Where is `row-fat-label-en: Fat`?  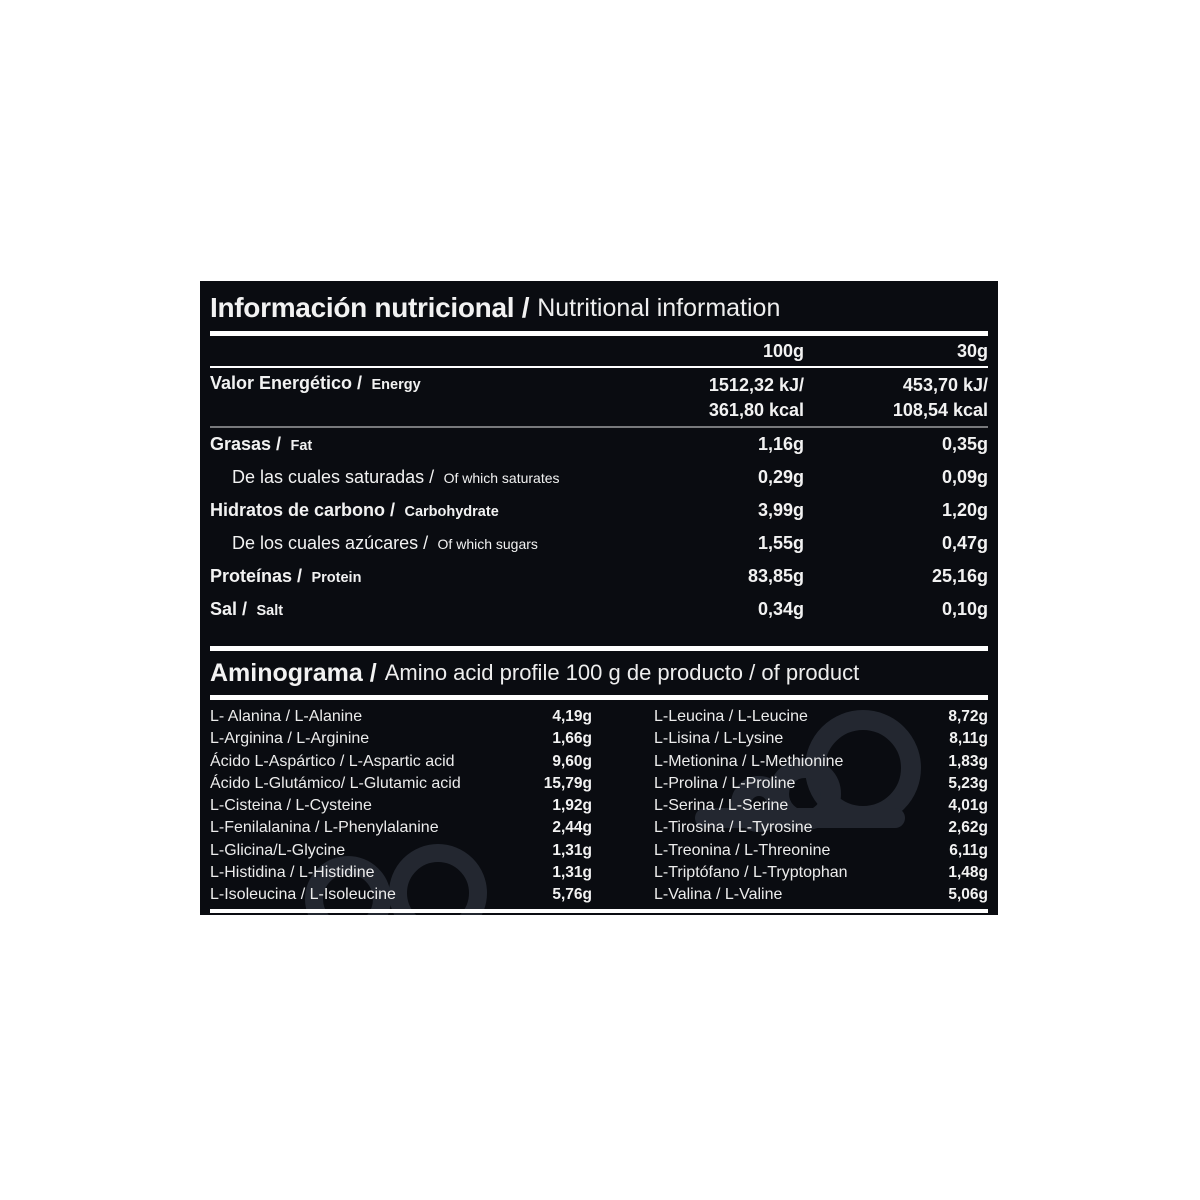
row-fat-label-en: Fat is located at coordinates (301, 446).